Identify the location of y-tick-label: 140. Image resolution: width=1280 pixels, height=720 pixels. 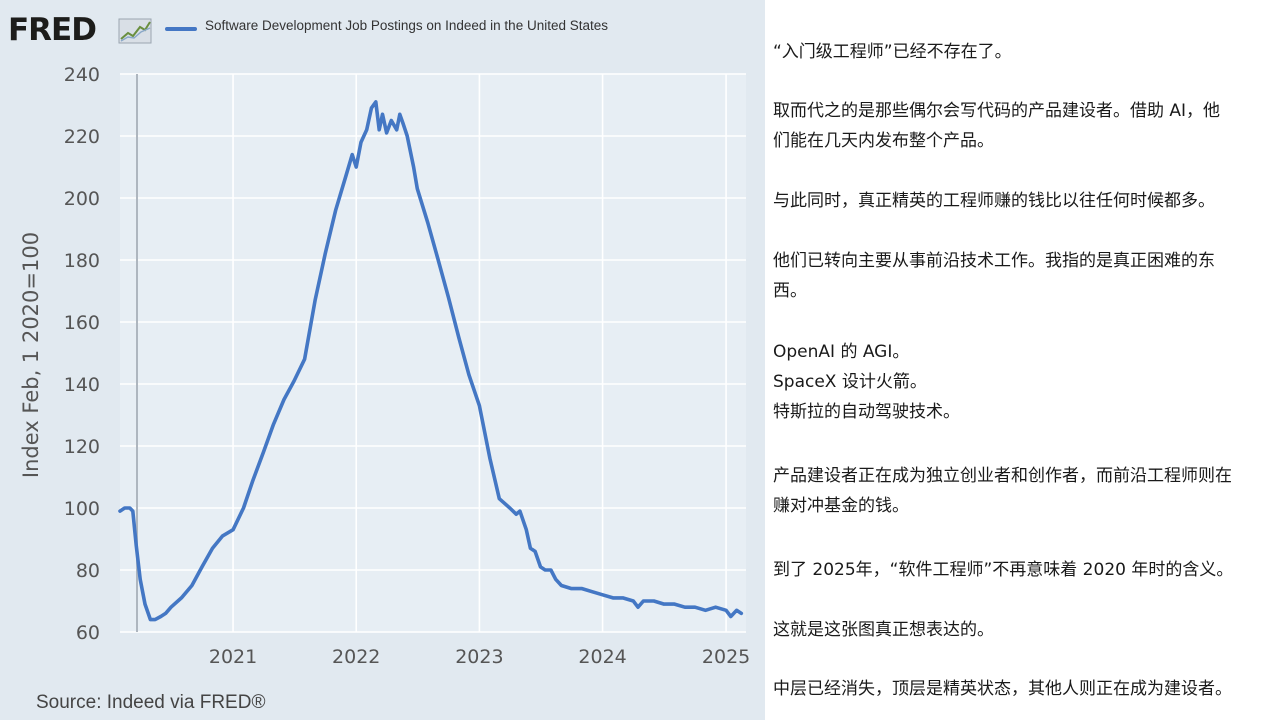
(82, 385).